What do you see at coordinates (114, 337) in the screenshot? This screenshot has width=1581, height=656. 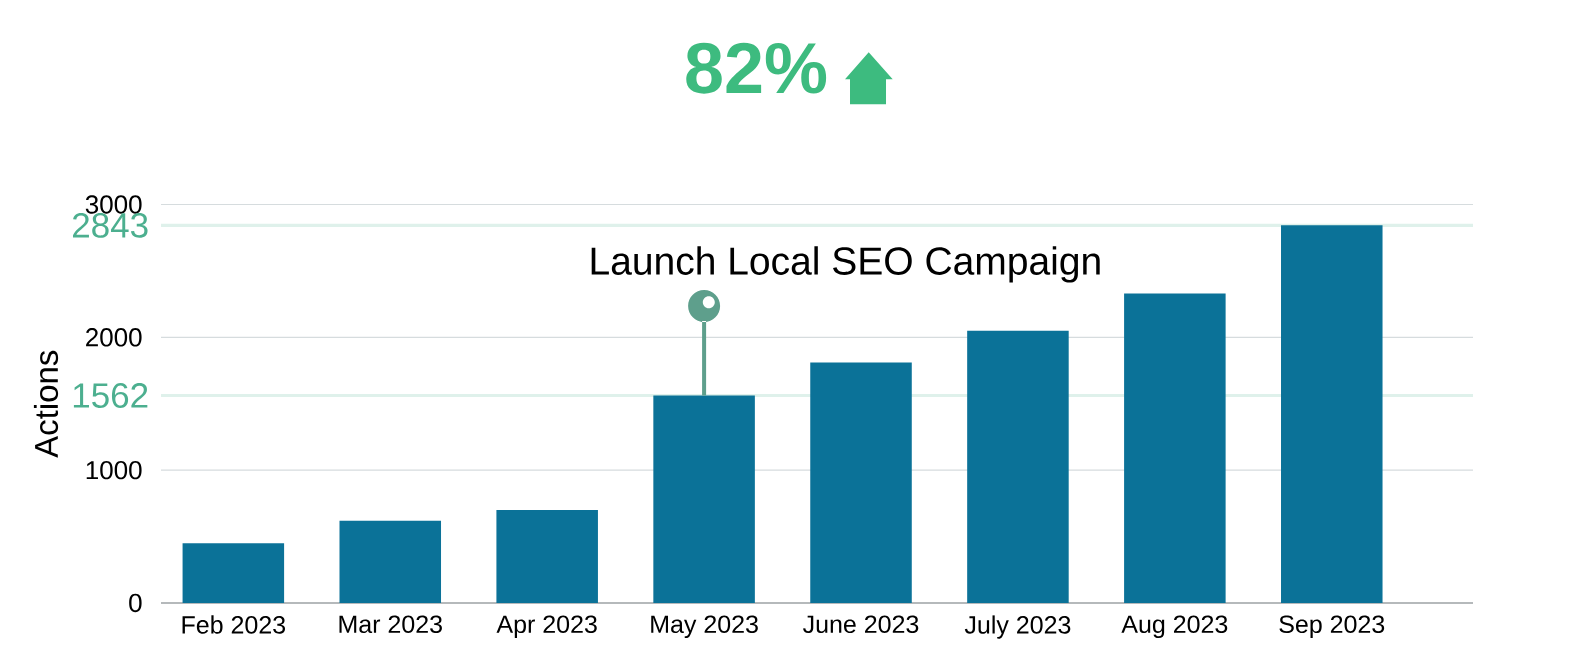 I see `y-tick-label: 2000` at bounding box center [114, 337].